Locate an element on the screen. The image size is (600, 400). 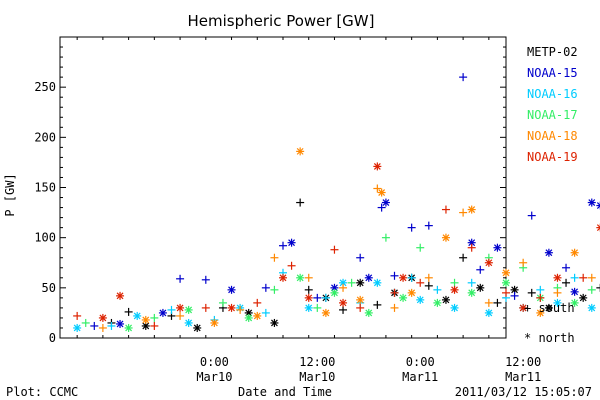
x-tick-time-label: 0:00 is located at coordinates (420, 362).